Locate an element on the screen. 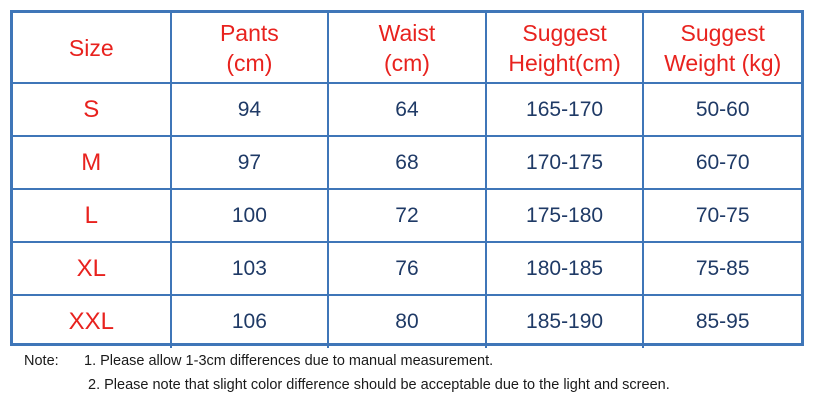 This screenshot has height=405, width=814. pants-cell: 100 is located at coordinates (249, 215).